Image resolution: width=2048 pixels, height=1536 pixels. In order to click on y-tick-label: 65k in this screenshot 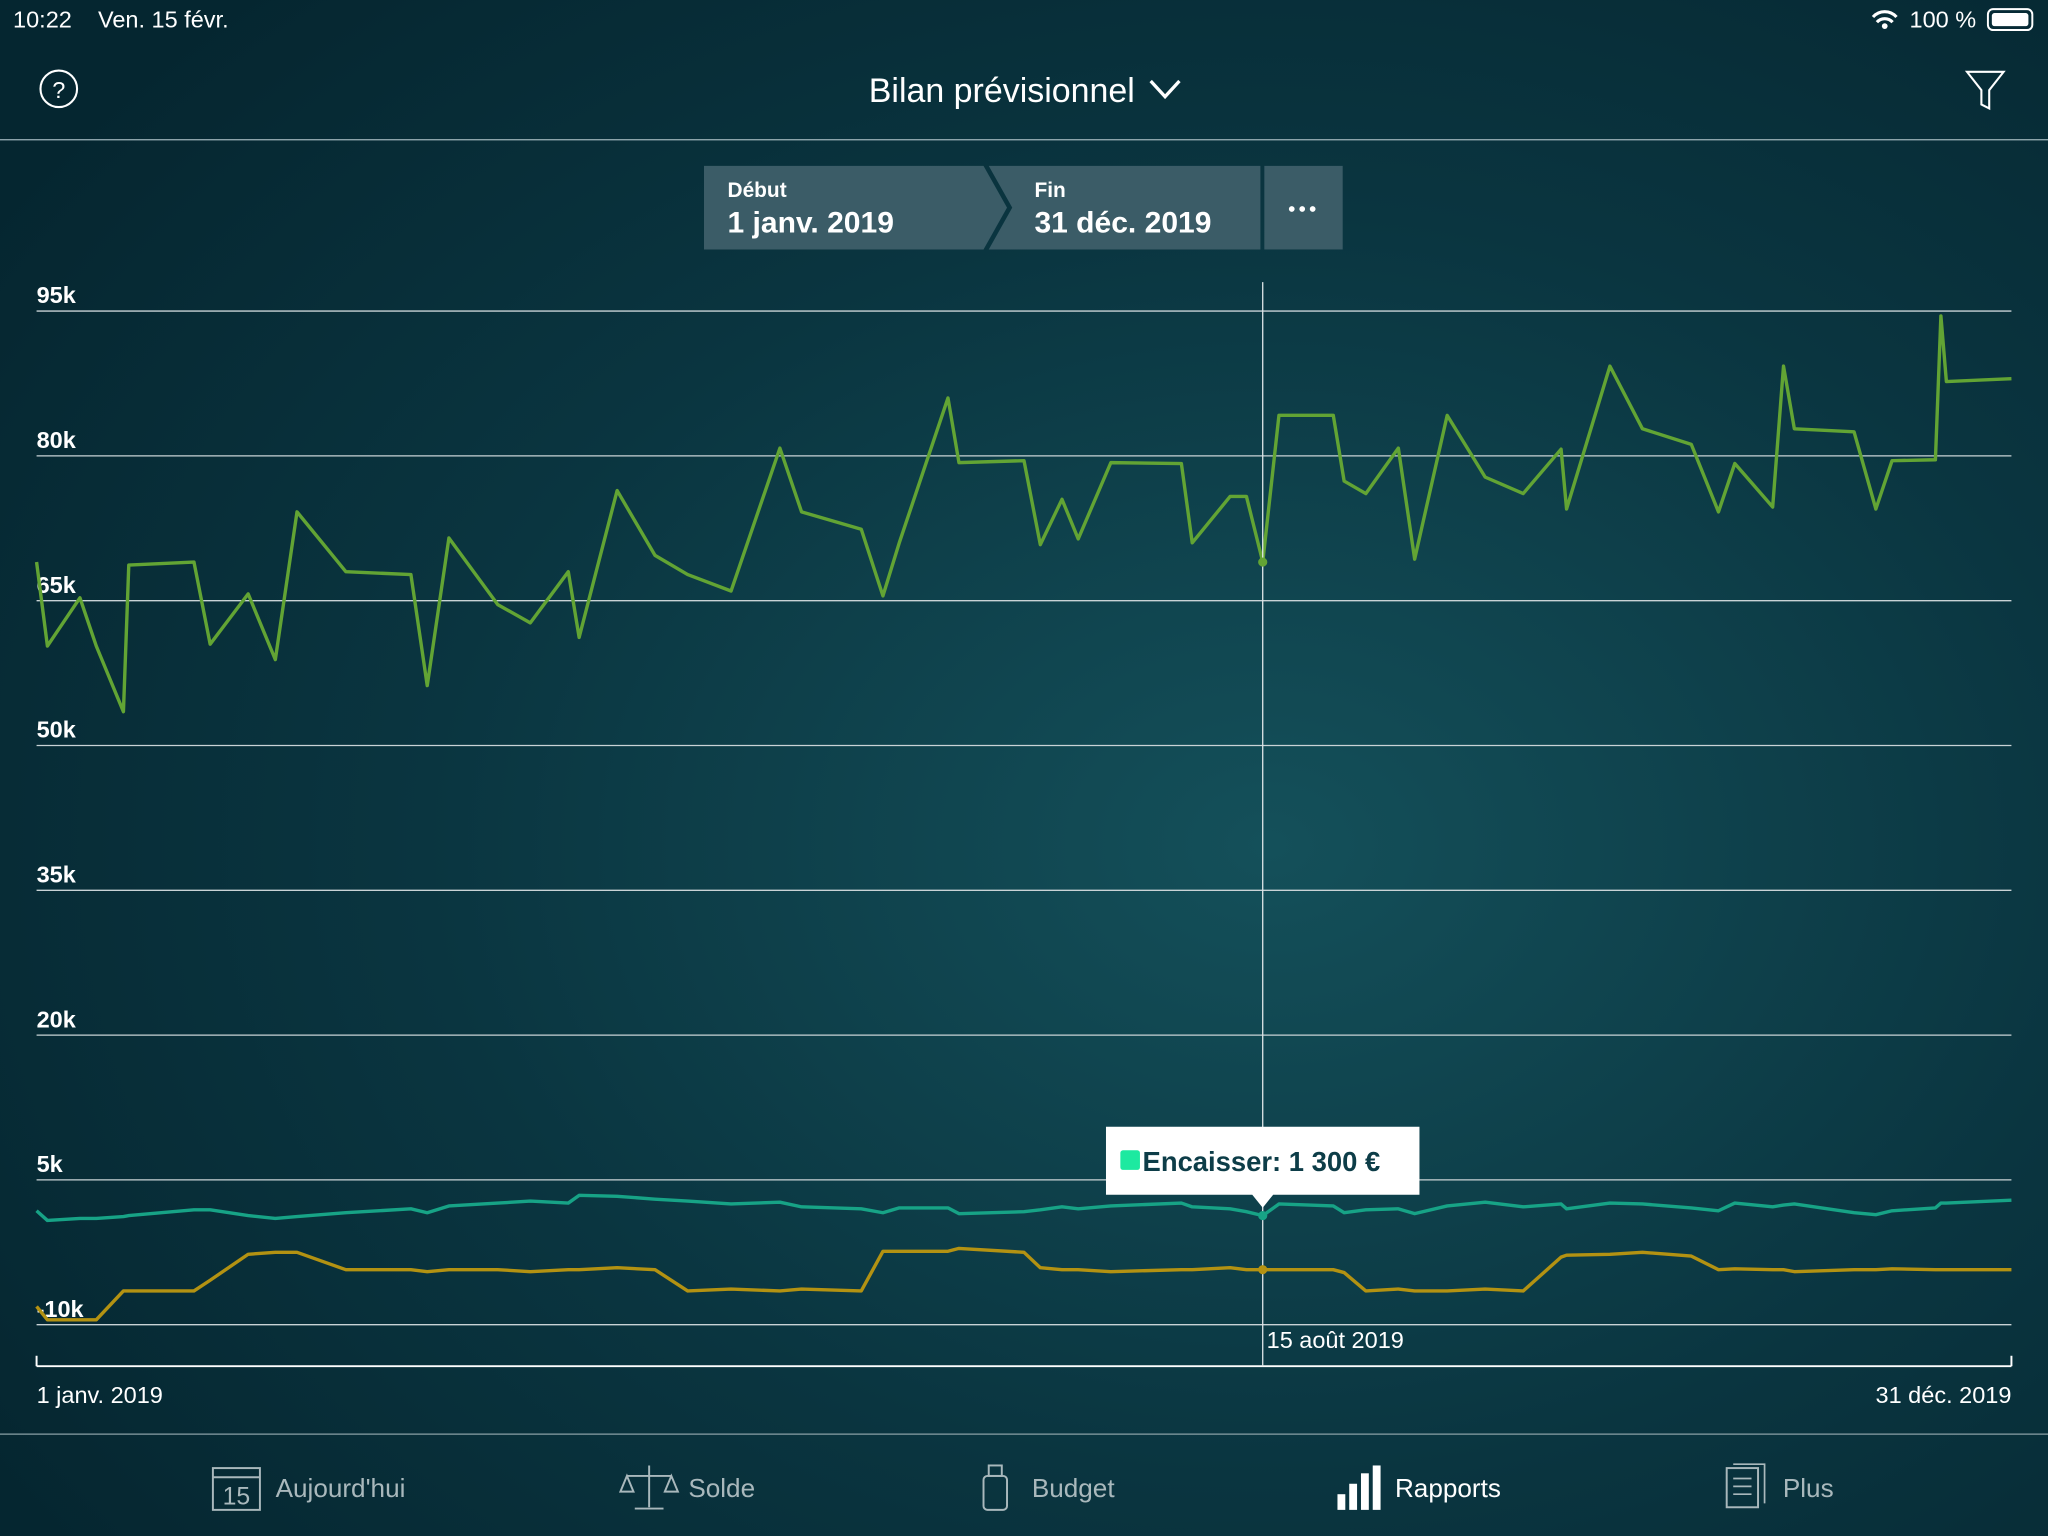, I will do `click(57, 585)`.